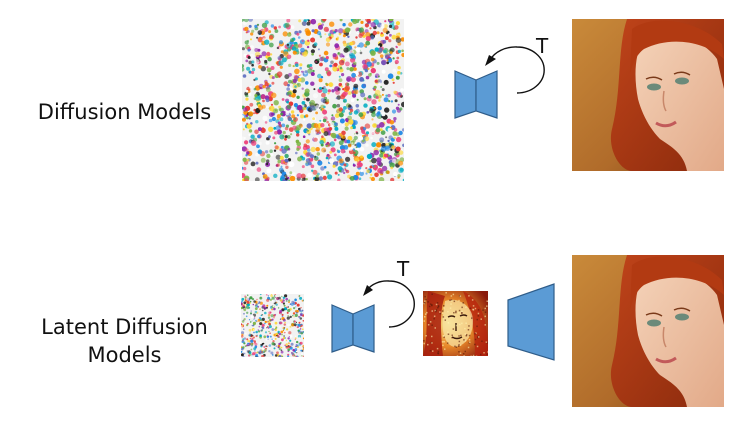 The height and width of the screenshot is (432, 741). What do you see at coordinates (323, 100) in the screenshot?
I see `noise-image-icon` at bounding box center [323, 100].